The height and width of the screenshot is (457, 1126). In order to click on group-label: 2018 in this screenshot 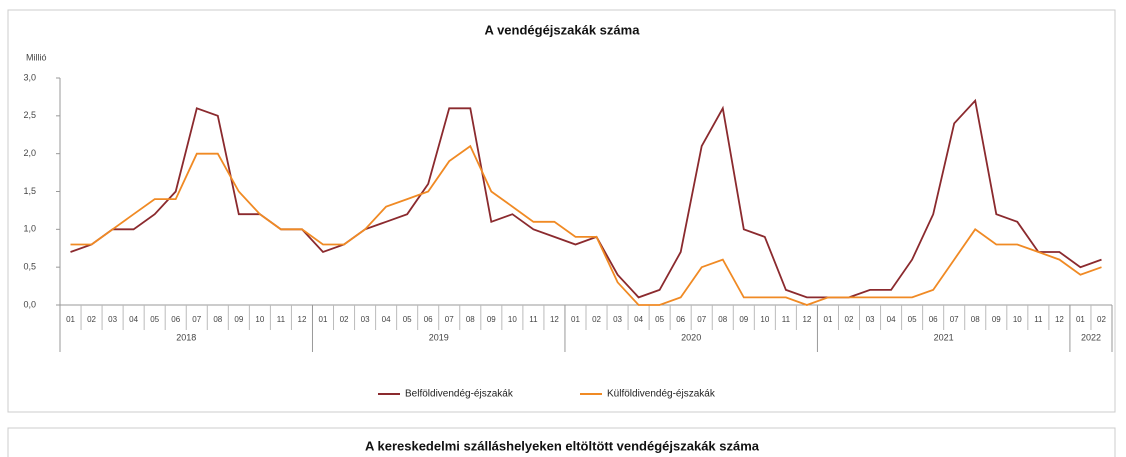, I will do `click(186, 337)`.